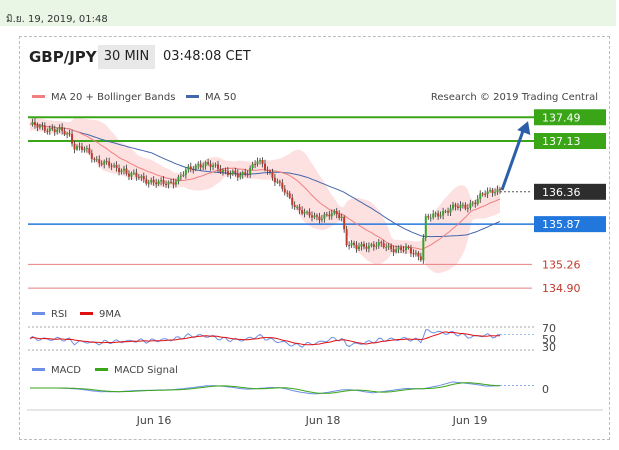 The height and width of the screenshot is (450, 619). I want to click on current-price-tag, so click(570, 191).